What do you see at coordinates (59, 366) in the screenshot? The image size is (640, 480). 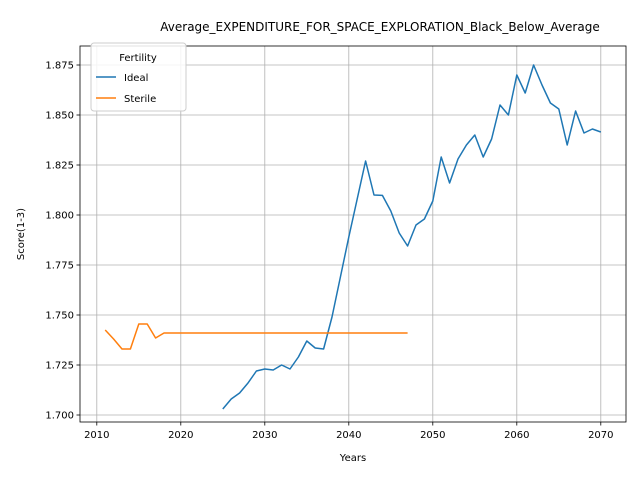 I see `y-tick-label: 1.725` at bounding box center [59, 366].